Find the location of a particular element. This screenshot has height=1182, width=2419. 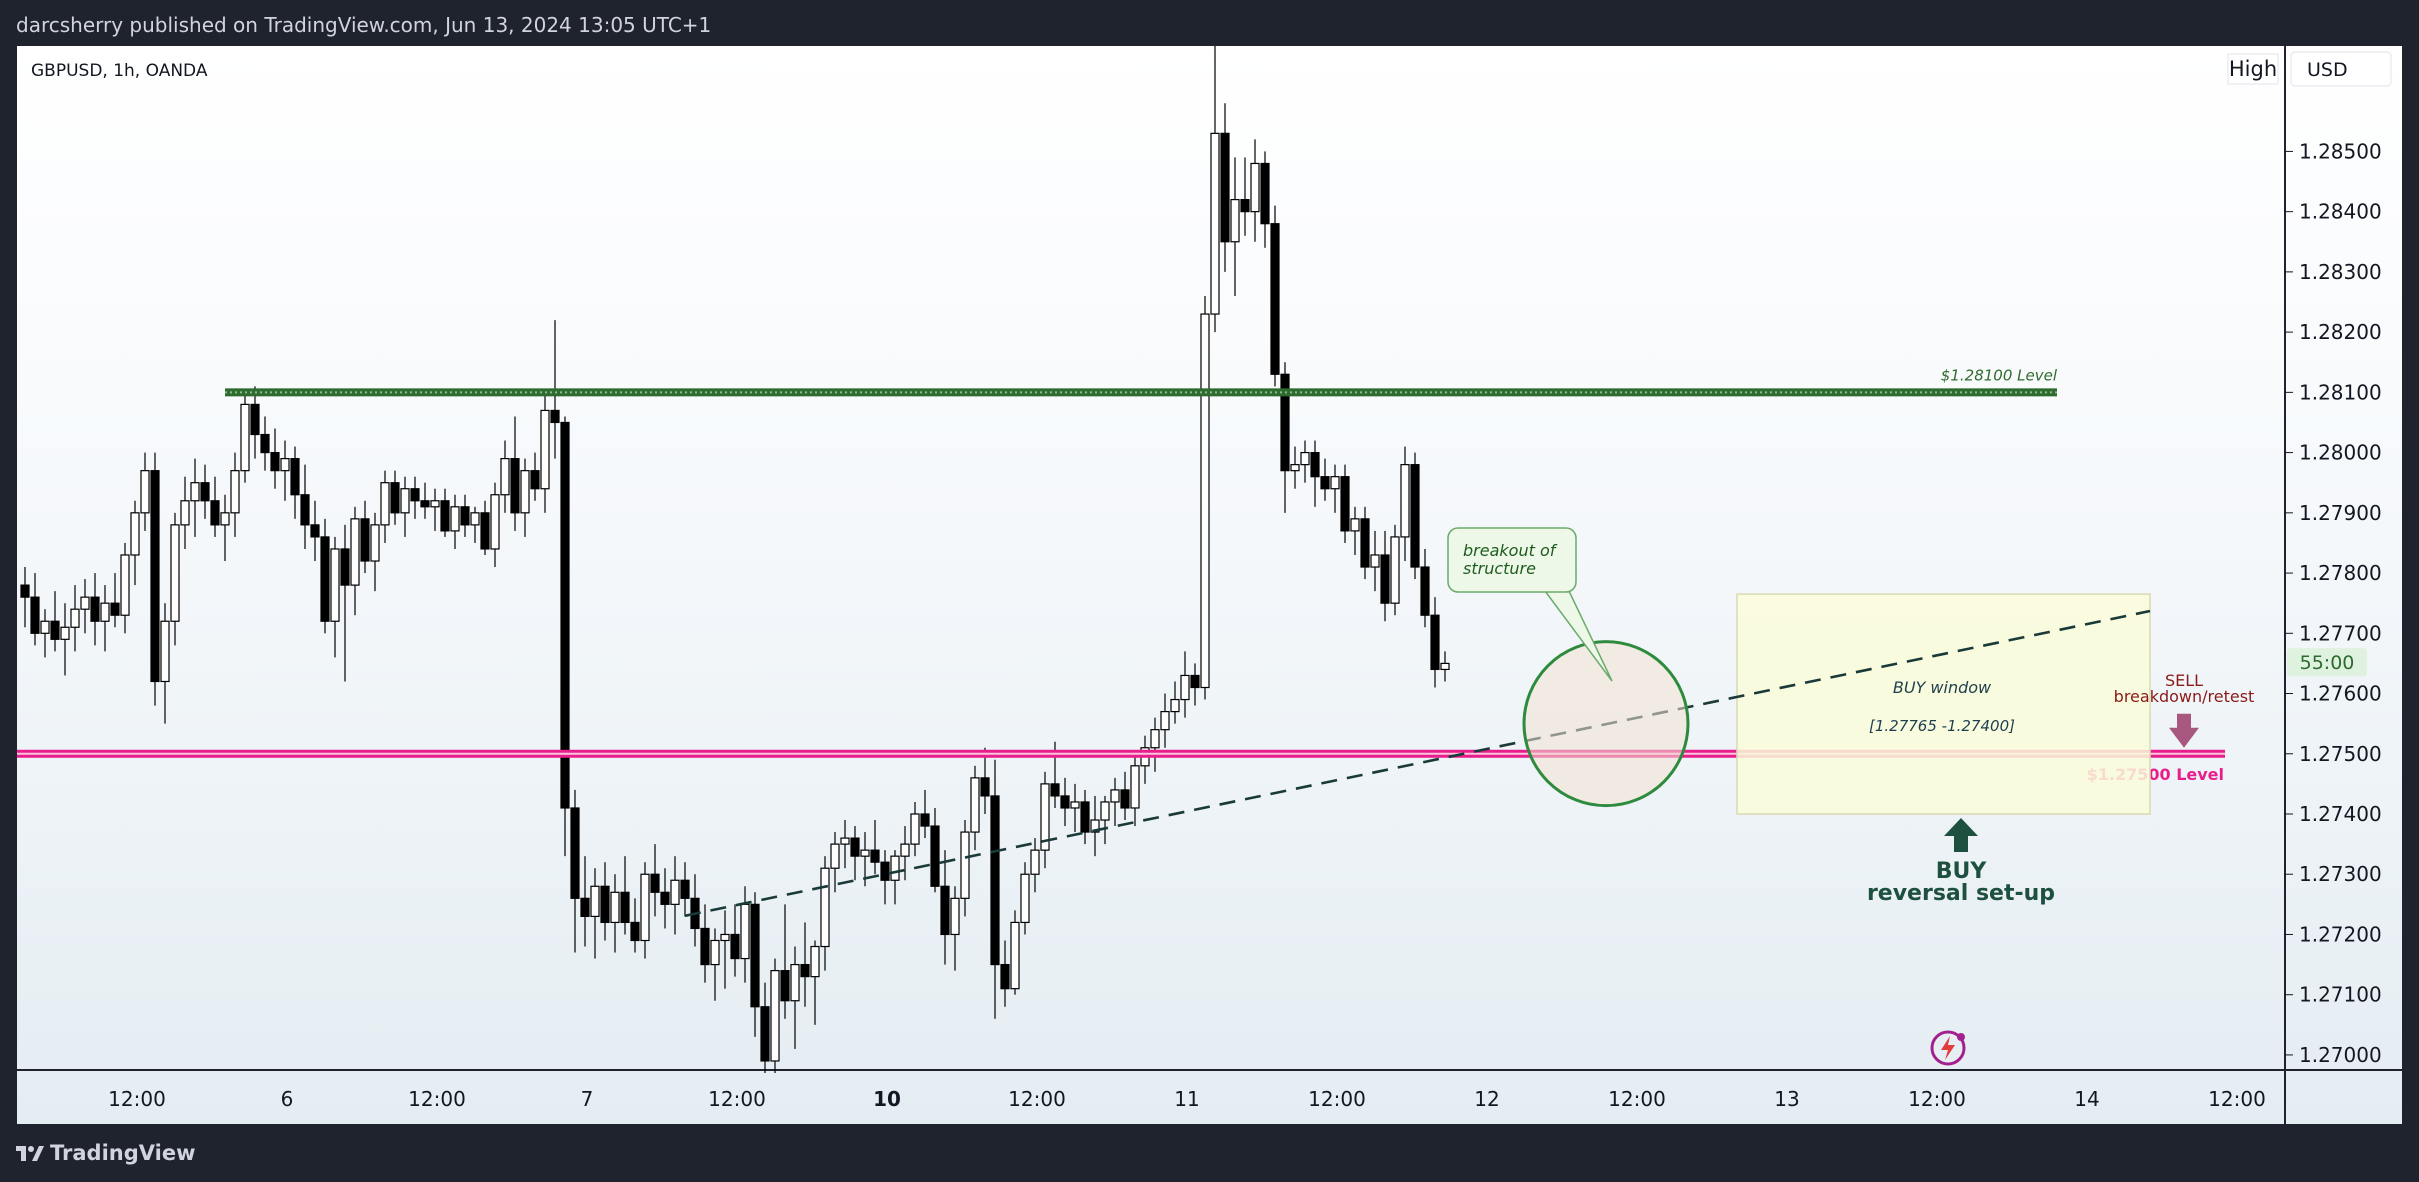

price-tick-label: 1.27900 is located at coordinates (2340, 513).